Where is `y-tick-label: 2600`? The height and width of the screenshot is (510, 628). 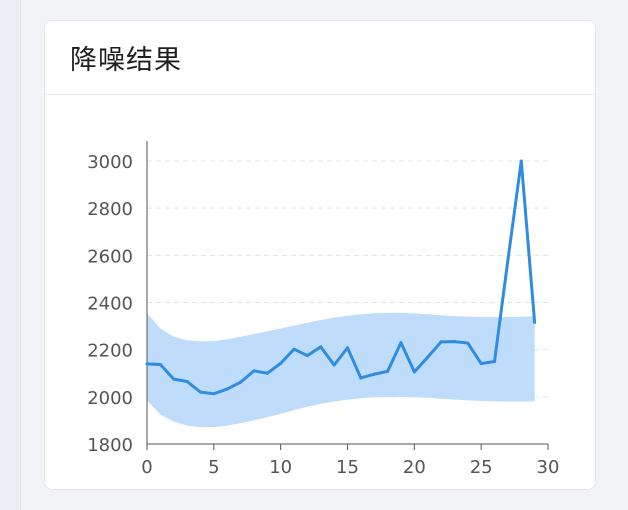
y-tick-label: 2600 is located at coordinates (110, 256).